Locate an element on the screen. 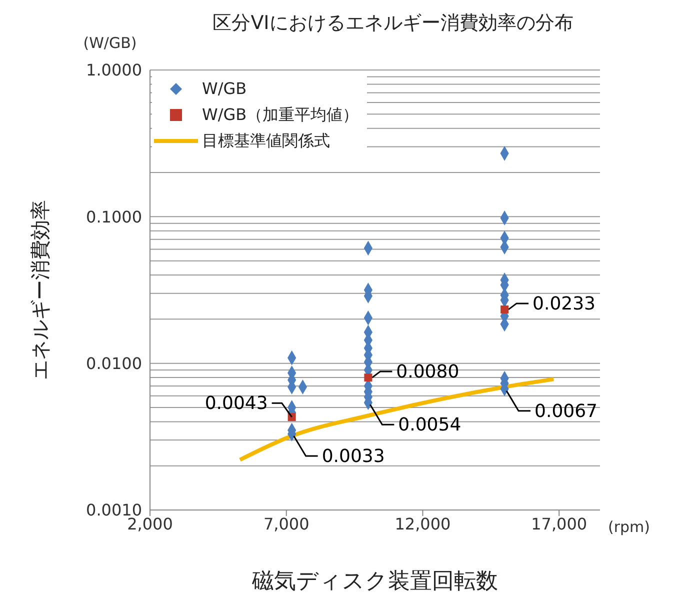 The image size is (686, 602). y-tick-label: 0.1000 is located at coordinates (114, 216).